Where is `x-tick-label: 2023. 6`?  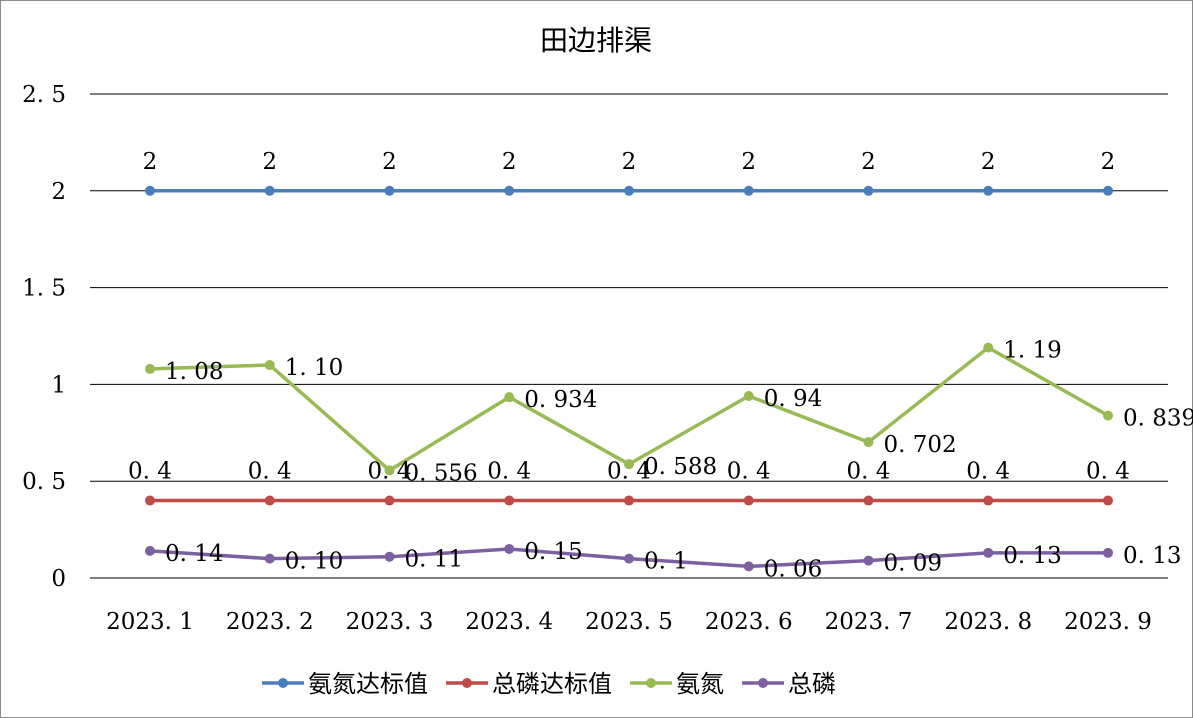
x-tick-label: 2023. 6 is located at coordinates (749, 622).